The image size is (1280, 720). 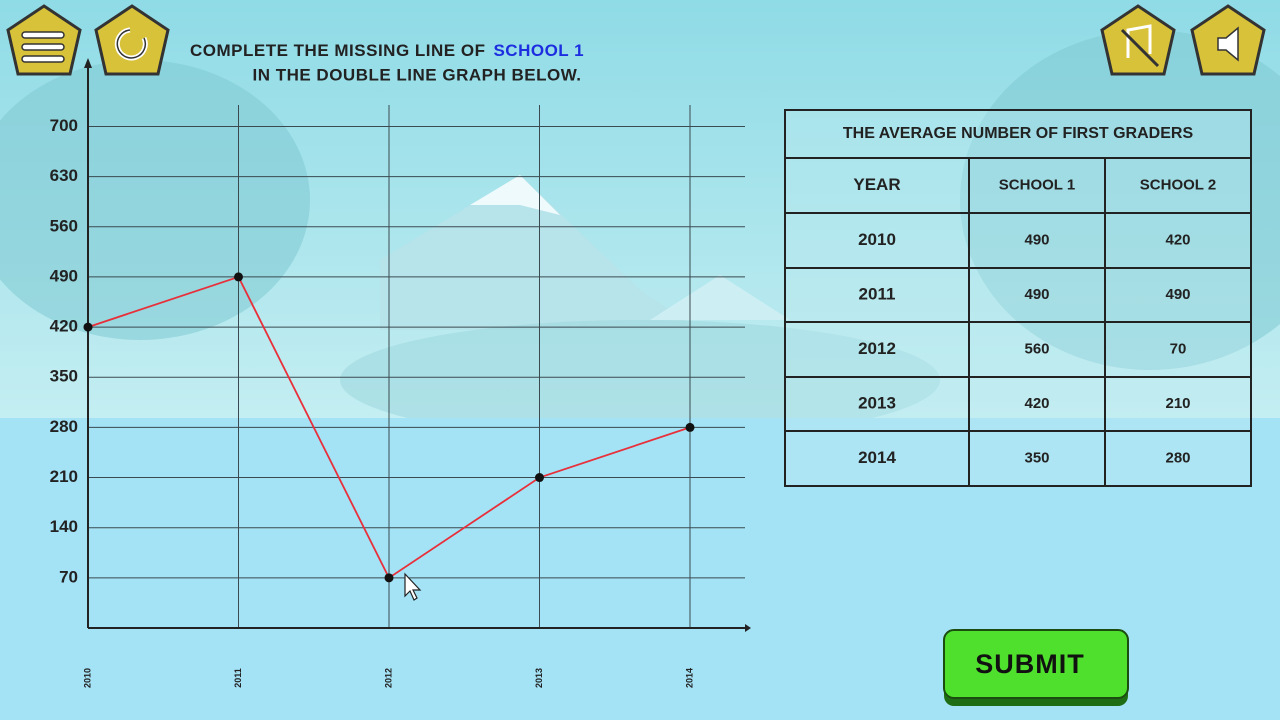 I want to click on y-tick-label: 490, so click(x=64, y=275).